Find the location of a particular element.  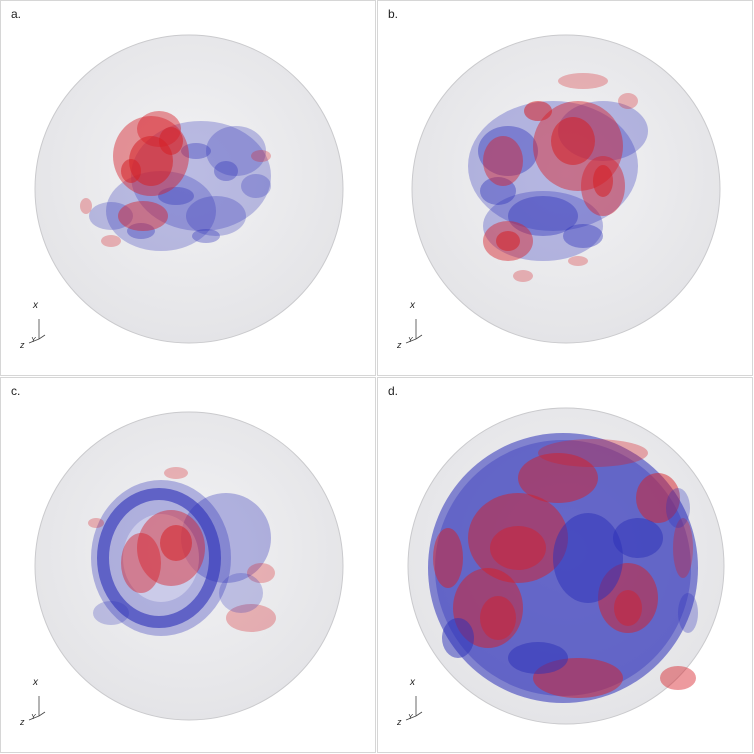

panel-d-label: d. is located at coordinates (393, 391).